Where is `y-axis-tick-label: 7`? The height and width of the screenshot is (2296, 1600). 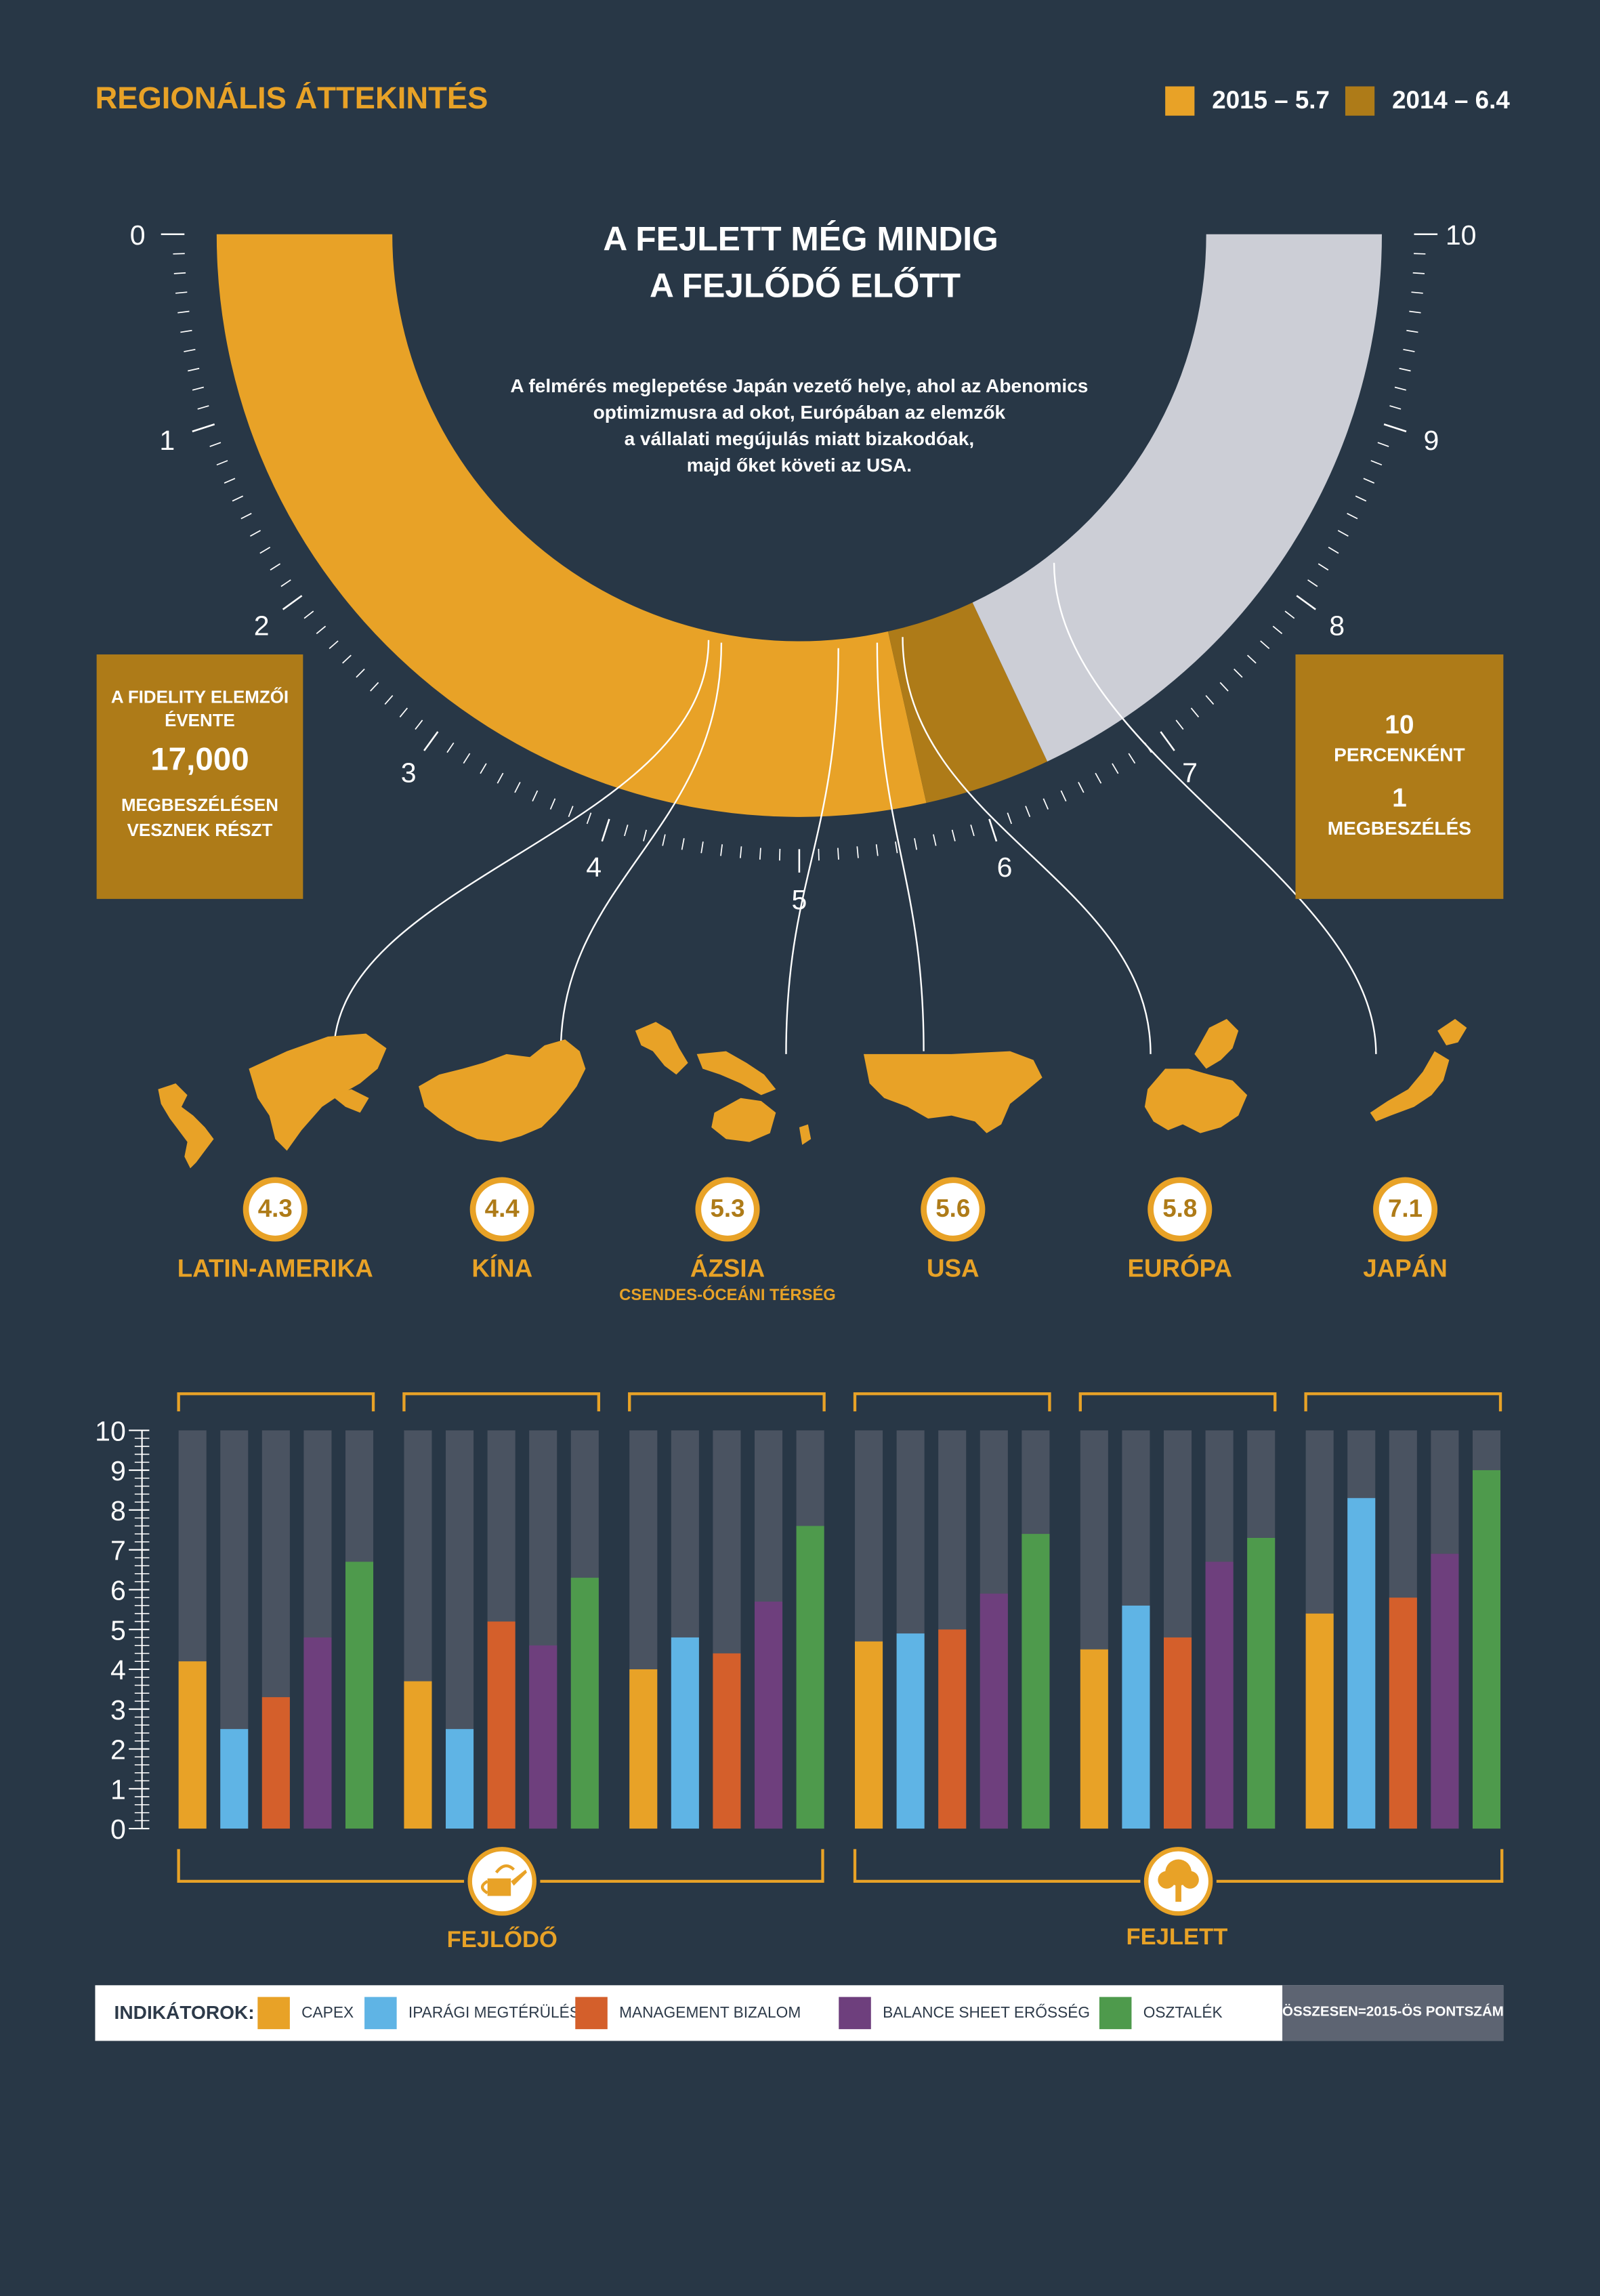
y-axis-tick-label: 7 is located at coordinates (118, 1551).